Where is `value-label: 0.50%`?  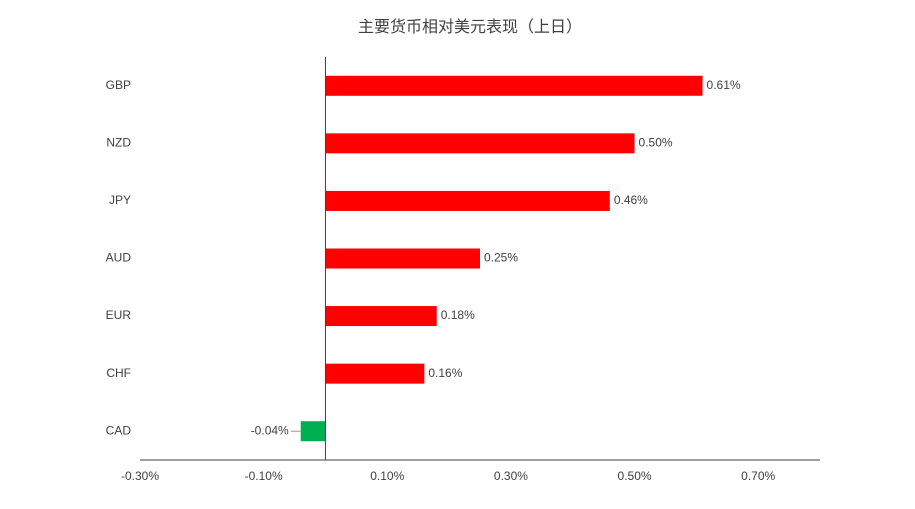 value-label: 0.50% is located at coordinates (656, 143).